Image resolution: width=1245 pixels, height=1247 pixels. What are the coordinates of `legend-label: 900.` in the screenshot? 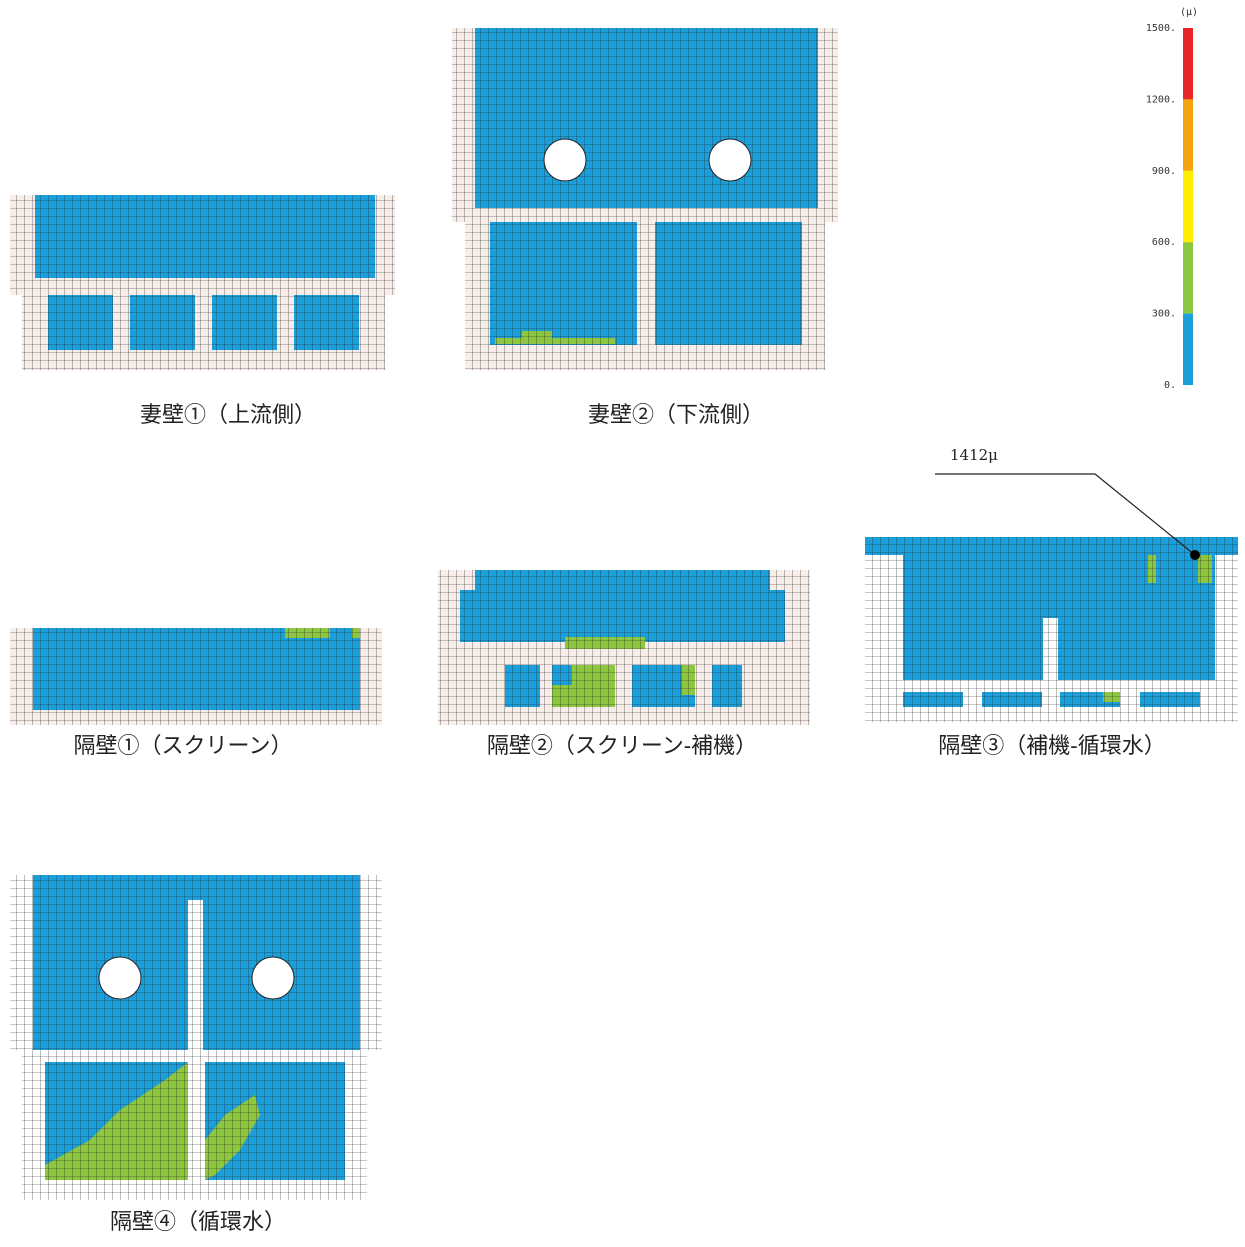 It's located at (1164, 171).